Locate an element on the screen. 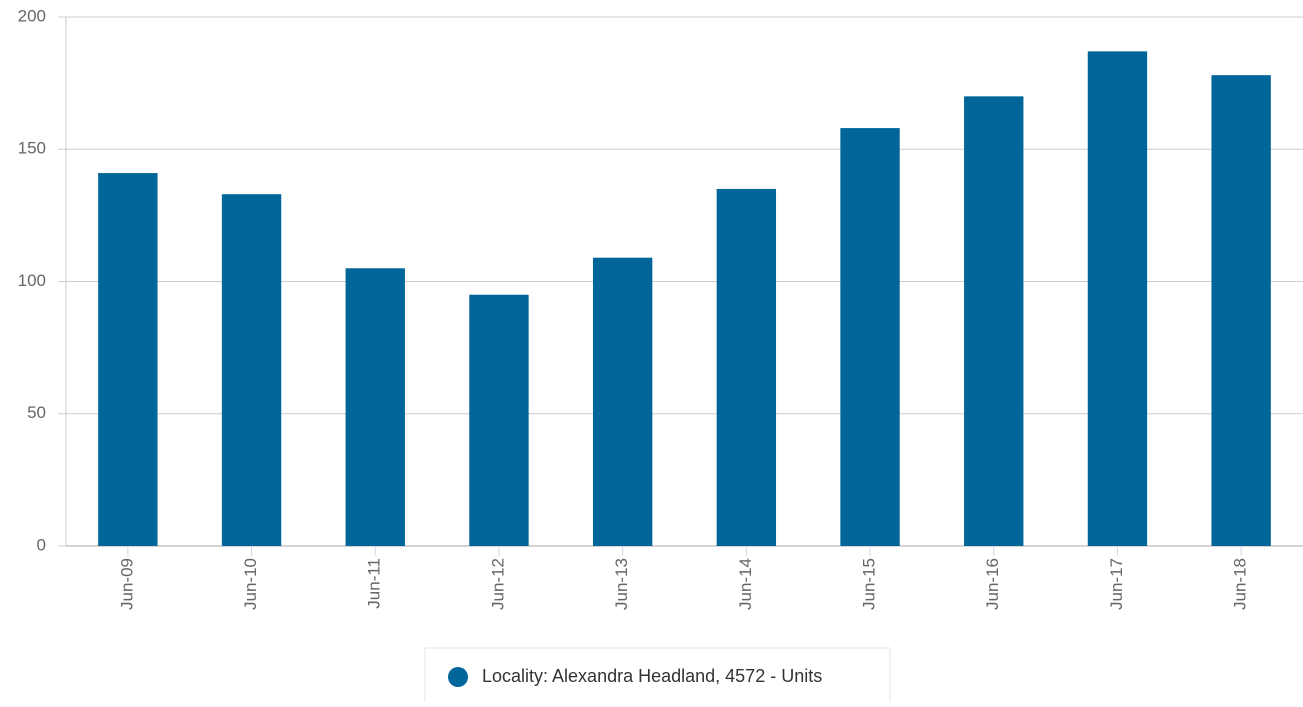 This screenshot has width=1303, height=707. x-tick-label: Jun-15 is located at coordinates (869, 584).